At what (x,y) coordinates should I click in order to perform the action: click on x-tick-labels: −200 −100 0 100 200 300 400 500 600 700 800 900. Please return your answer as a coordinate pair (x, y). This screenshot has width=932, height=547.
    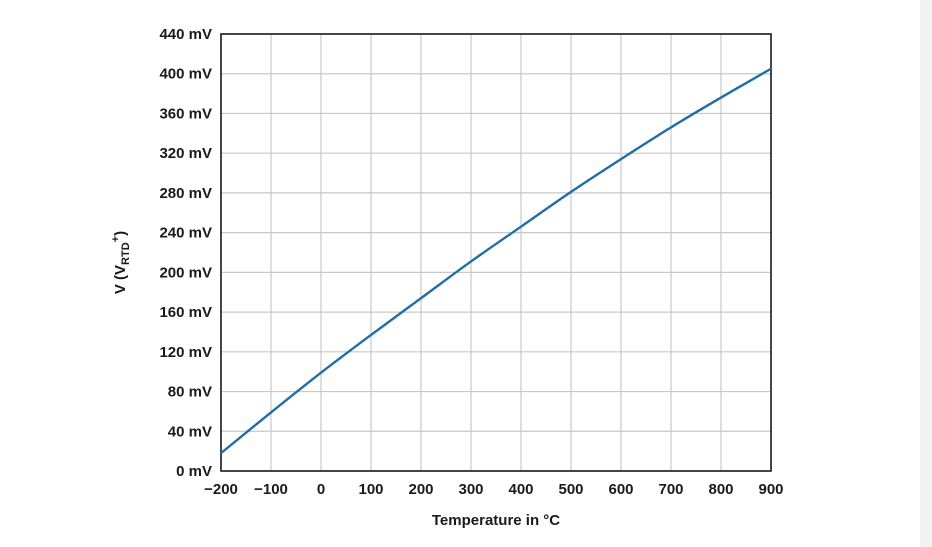
    Looking at the image, I should click on (493, 489).